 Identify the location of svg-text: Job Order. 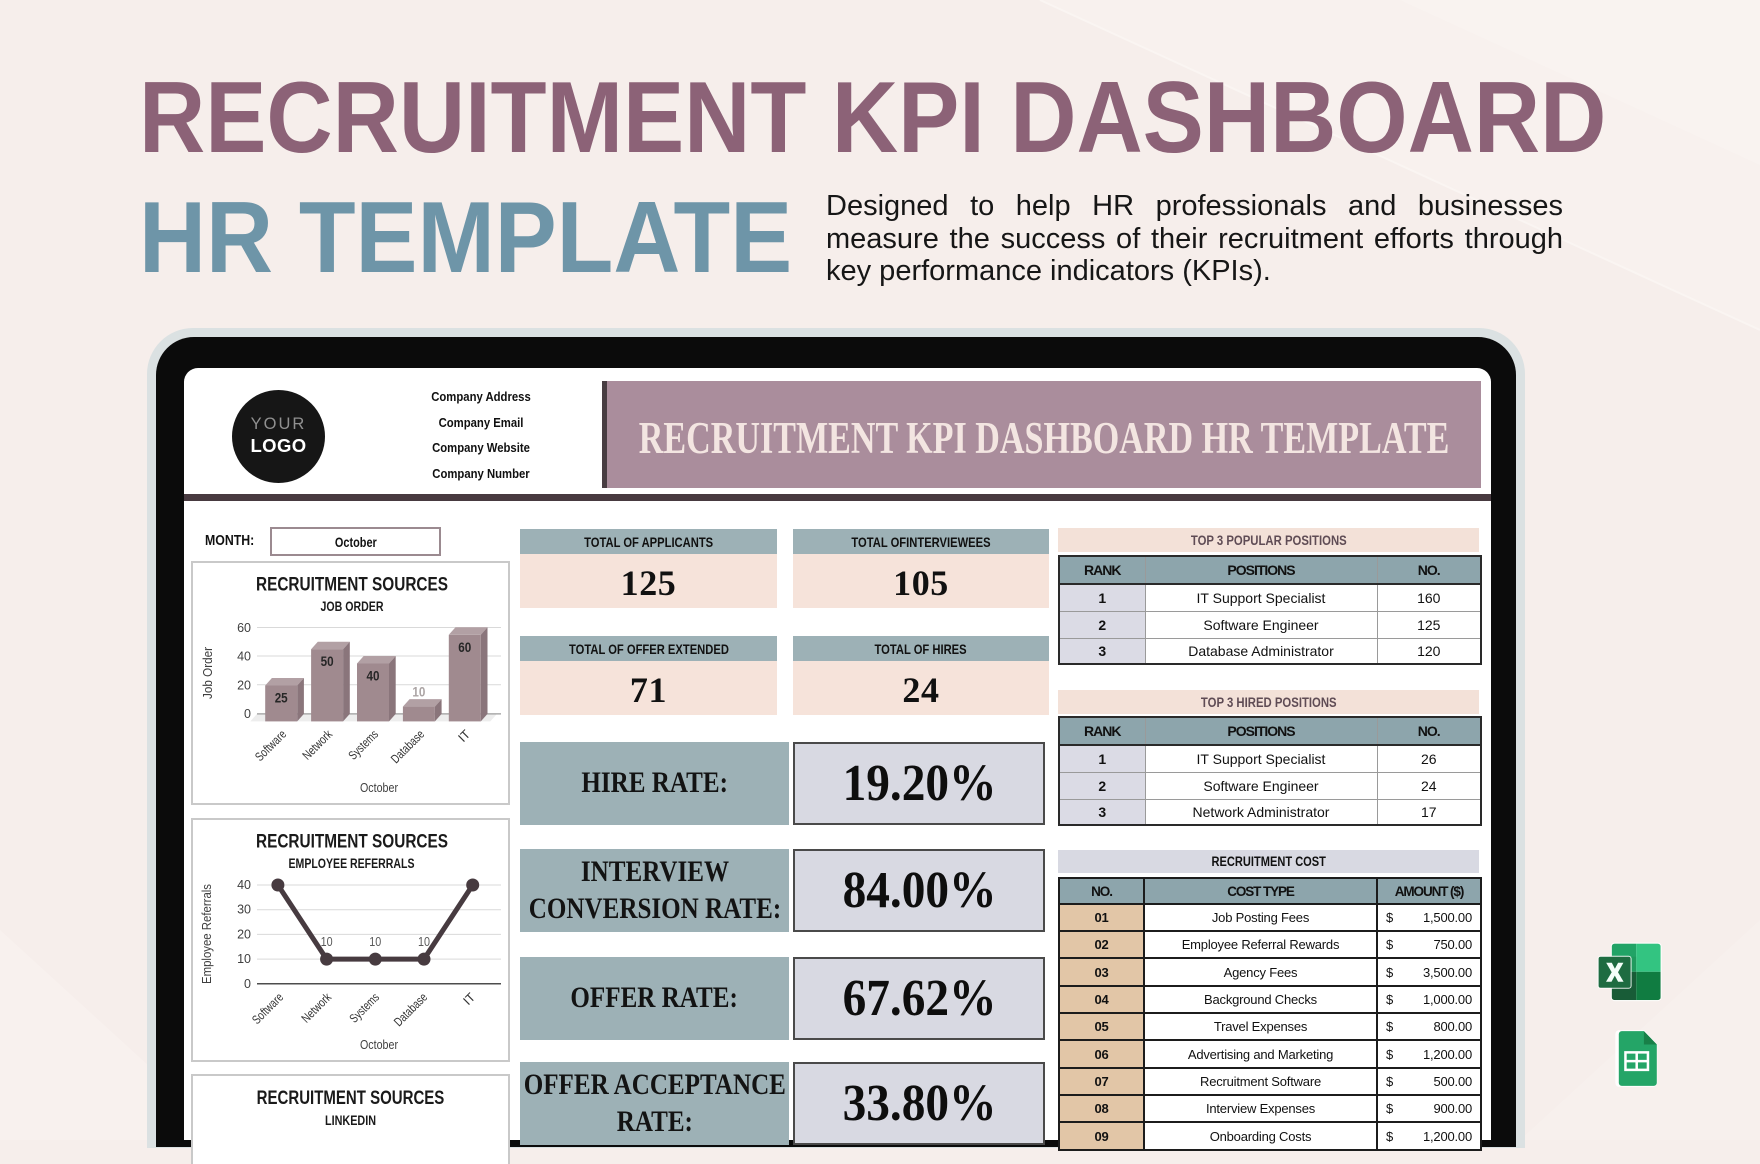
(207, 672).